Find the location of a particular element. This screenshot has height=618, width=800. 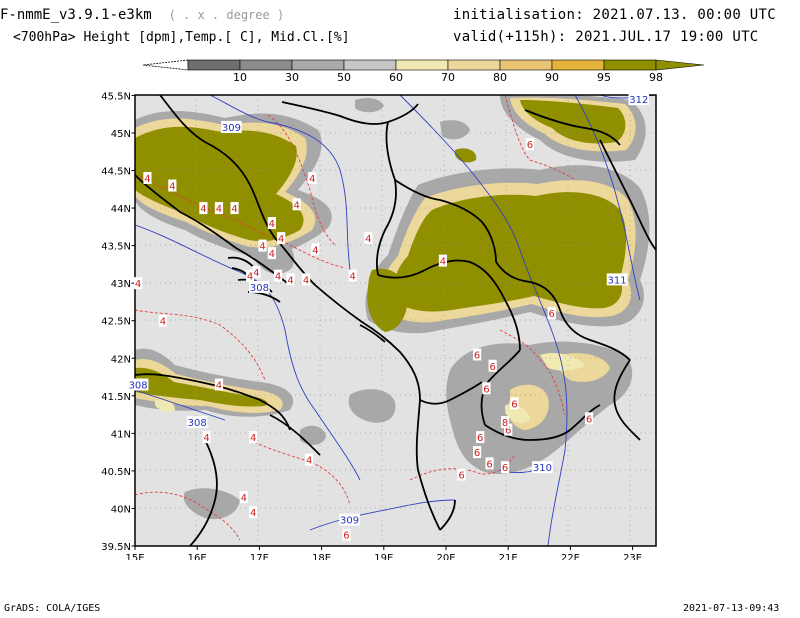

map-title: F-nmmE_v3.9.1-e3km ( . x . degree ) is located at coordinates (142, 15).